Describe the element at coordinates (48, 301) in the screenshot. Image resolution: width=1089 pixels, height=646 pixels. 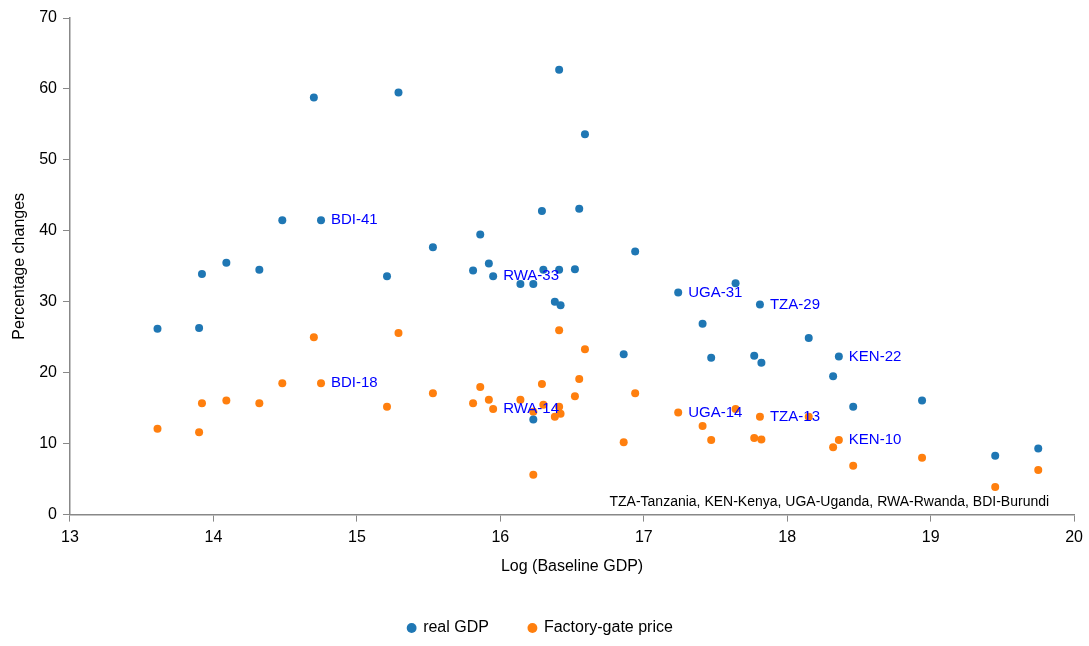
I see `y-tick-label: 30` at that location.